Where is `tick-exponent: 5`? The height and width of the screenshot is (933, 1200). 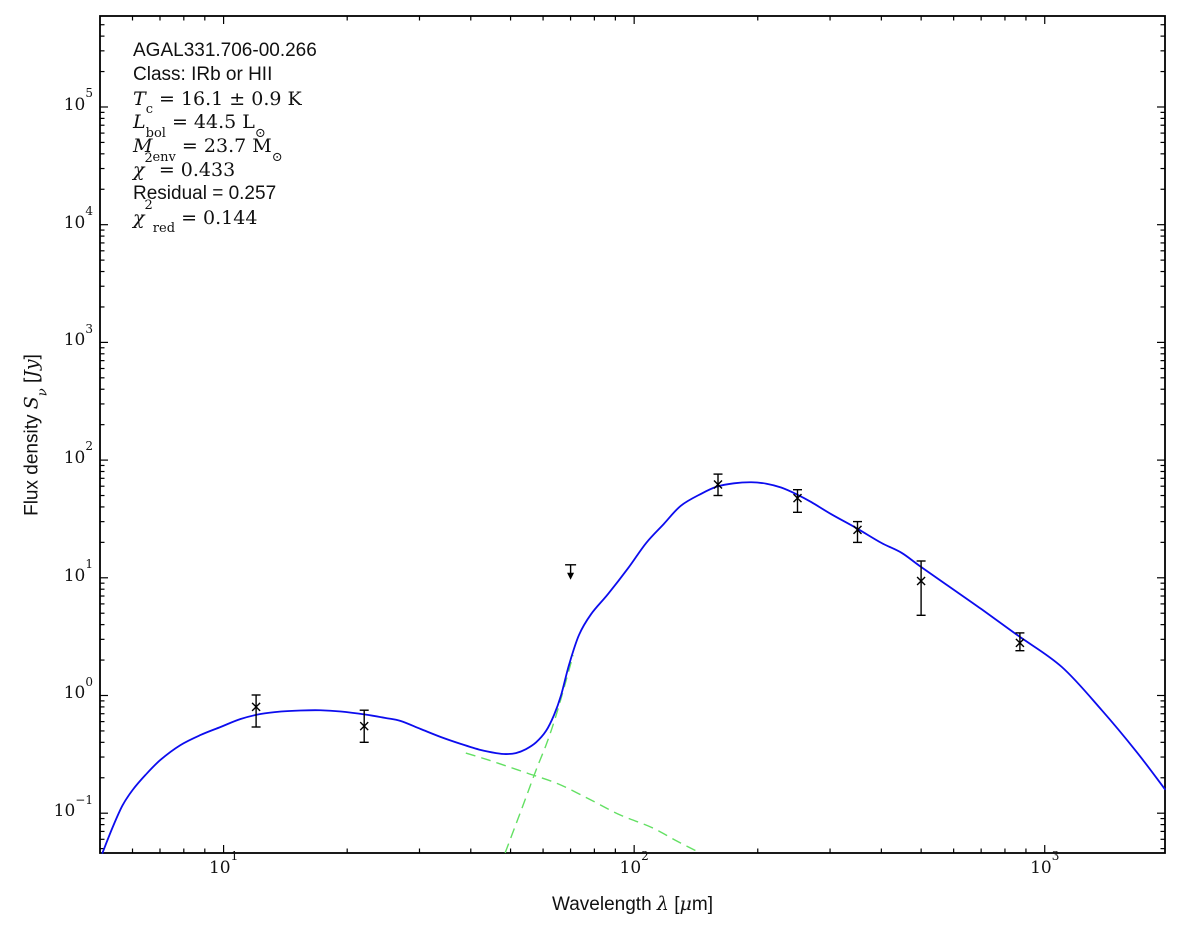 tick-exponent: 5 is located at coordinates (89, 93).